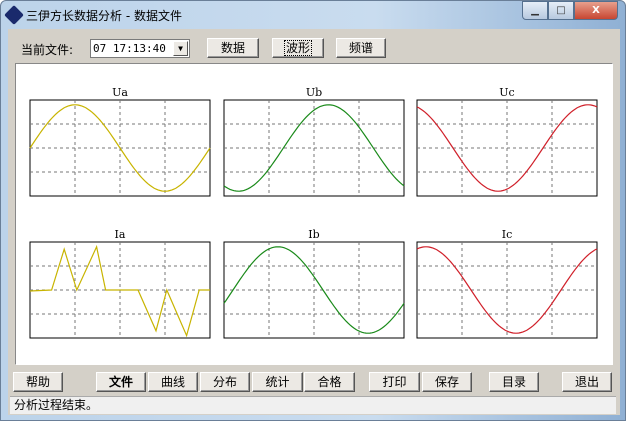  What do you see at coordinates (298, 48) in the screenshot?
I see `waveform-button: 波形` at bounding box center [298, 48].